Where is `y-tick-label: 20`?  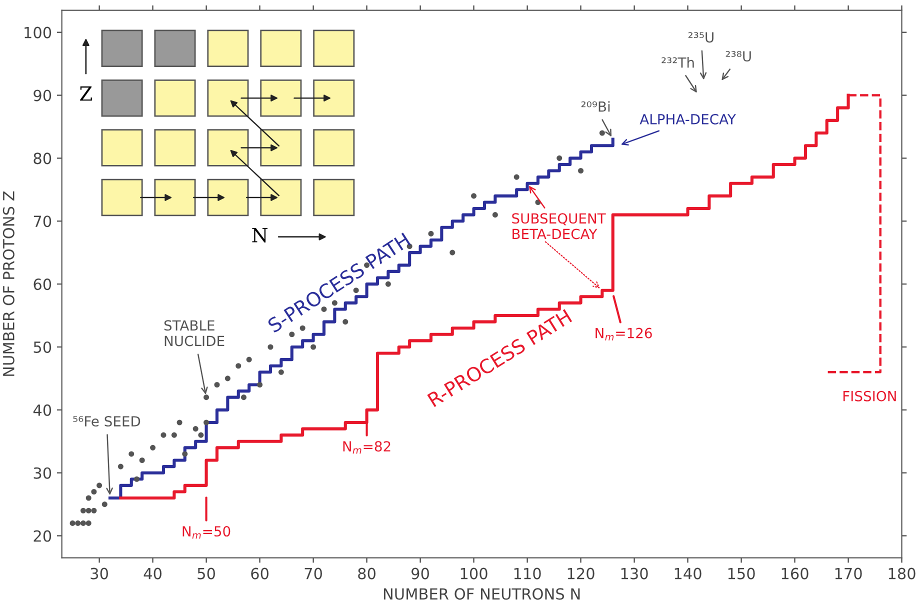
y-tick-label: 20 is located at coordinates (43, 536).